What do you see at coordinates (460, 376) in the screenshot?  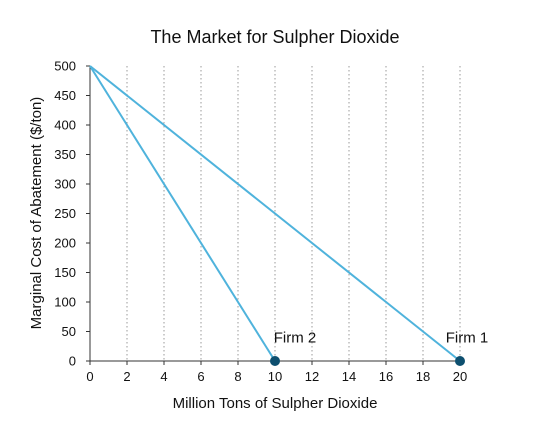 I see `x-tick-label: 20` at bounding box center [460, 376].